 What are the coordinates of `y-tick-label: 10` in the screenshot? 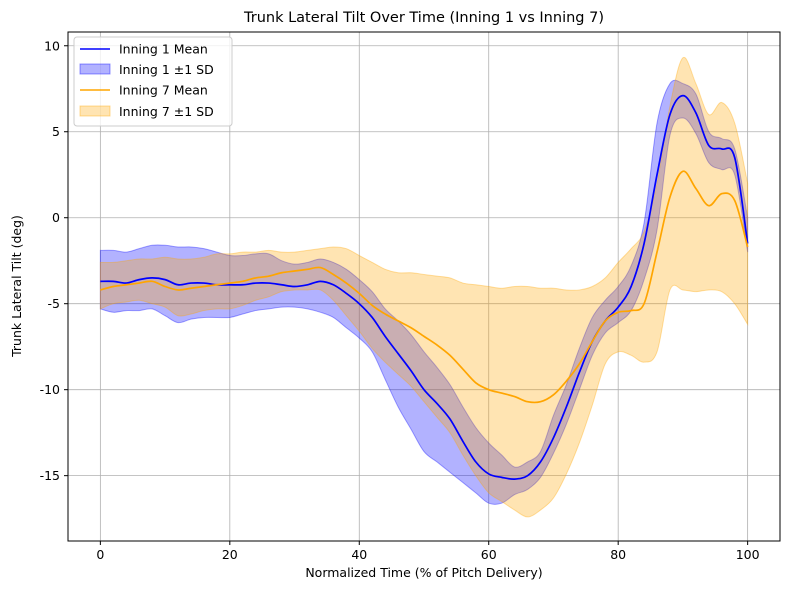 It's located at (52, 45).